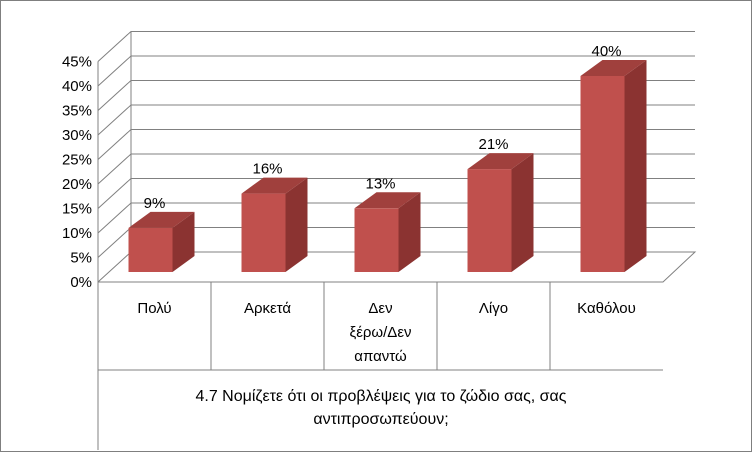  I want to click on y-tick-label: 15%, so click(77, 209).